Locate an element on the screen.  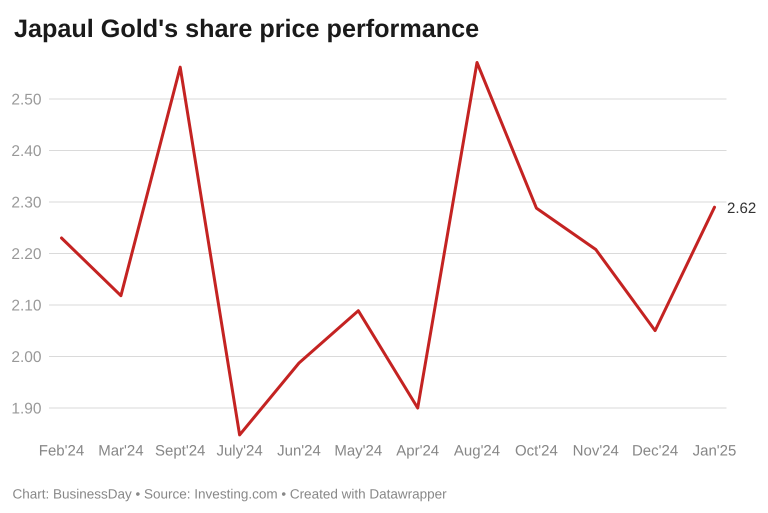
svg-text: Feb'24 is located at coordinates (61, 450).